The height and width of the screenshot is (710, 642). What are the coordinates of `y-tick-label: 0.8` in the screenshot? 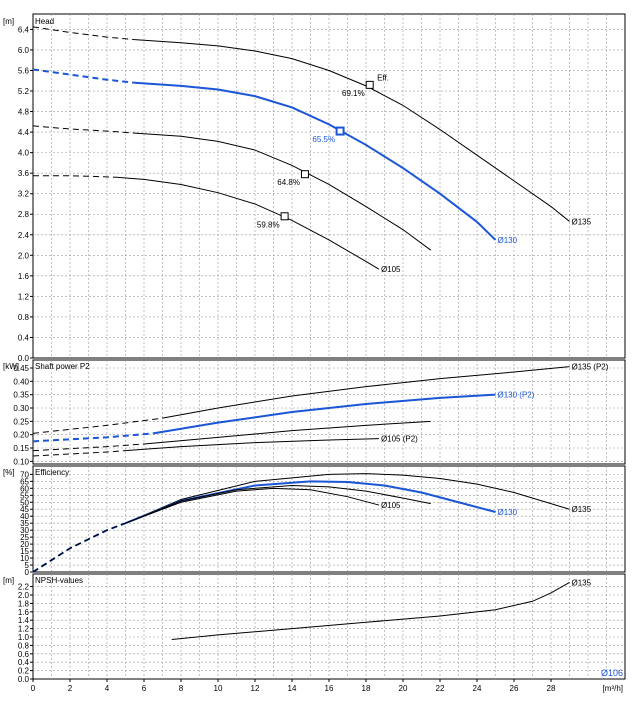 It's located at (24, 645).